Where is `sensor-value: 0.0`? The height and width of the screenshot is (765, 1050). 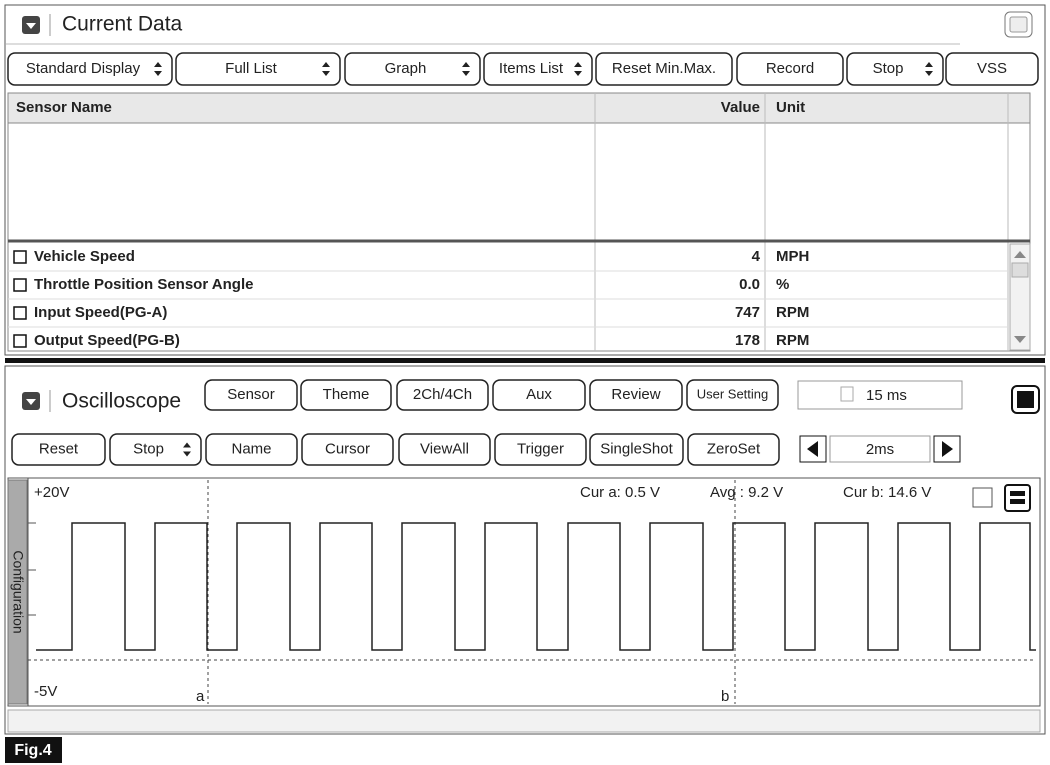
sensor-value: 0.0 is located at coordinates (749, 284).